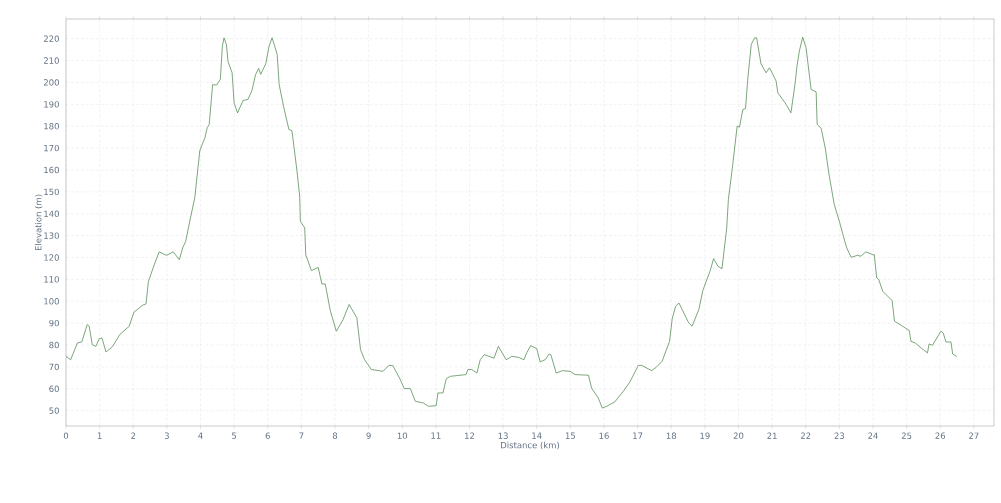 Image resolution: width=1001 pixels, height=503 pixels. I want to click on y-tick-label: 130, so click(51, 235).